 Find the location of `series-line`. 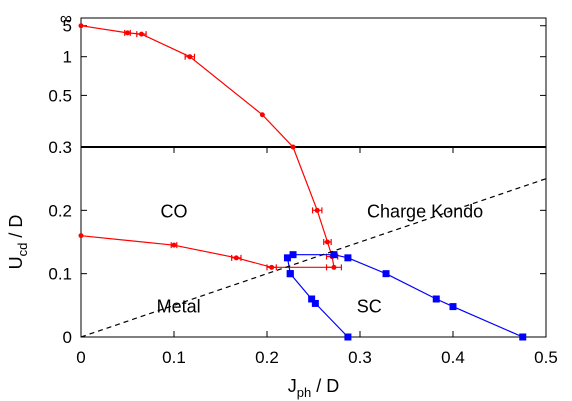

series-line is located at coordinates (319, 305).